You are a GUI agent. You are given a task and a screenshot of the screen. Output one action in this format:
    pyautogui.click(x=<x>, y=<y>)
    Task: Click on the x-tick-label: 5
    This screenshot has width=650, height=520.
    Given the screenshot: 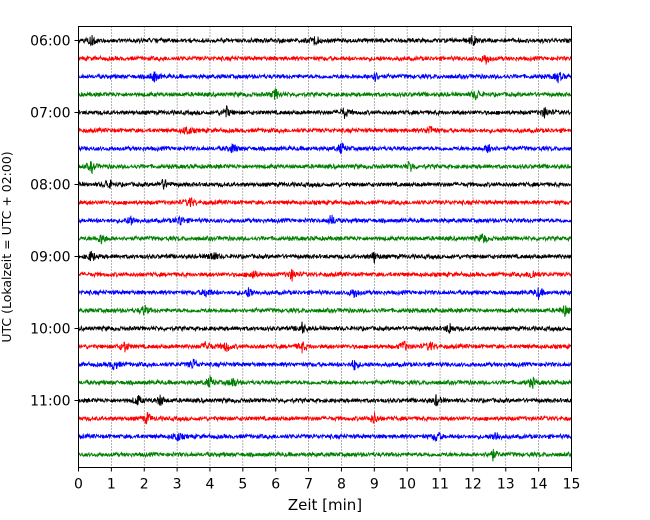 What is the action you would take?
    pyautogui.click(x=242, y=485)
    